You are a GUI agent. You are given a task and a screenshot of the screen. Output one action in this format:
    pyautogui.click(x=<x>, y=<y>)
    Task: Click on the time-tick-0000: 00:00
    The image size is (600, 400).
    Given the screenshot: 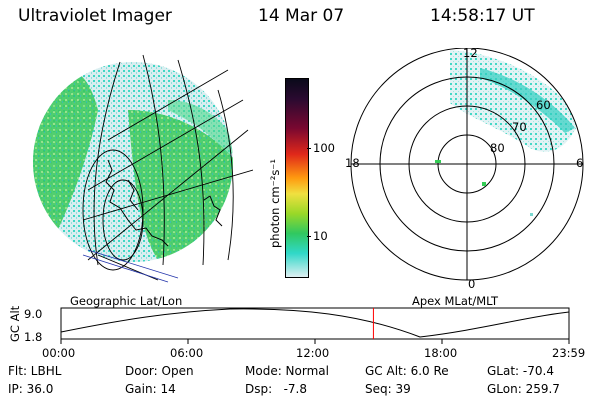 What is the action you would take?
    pyautogui.click(x=59, y=353)
    